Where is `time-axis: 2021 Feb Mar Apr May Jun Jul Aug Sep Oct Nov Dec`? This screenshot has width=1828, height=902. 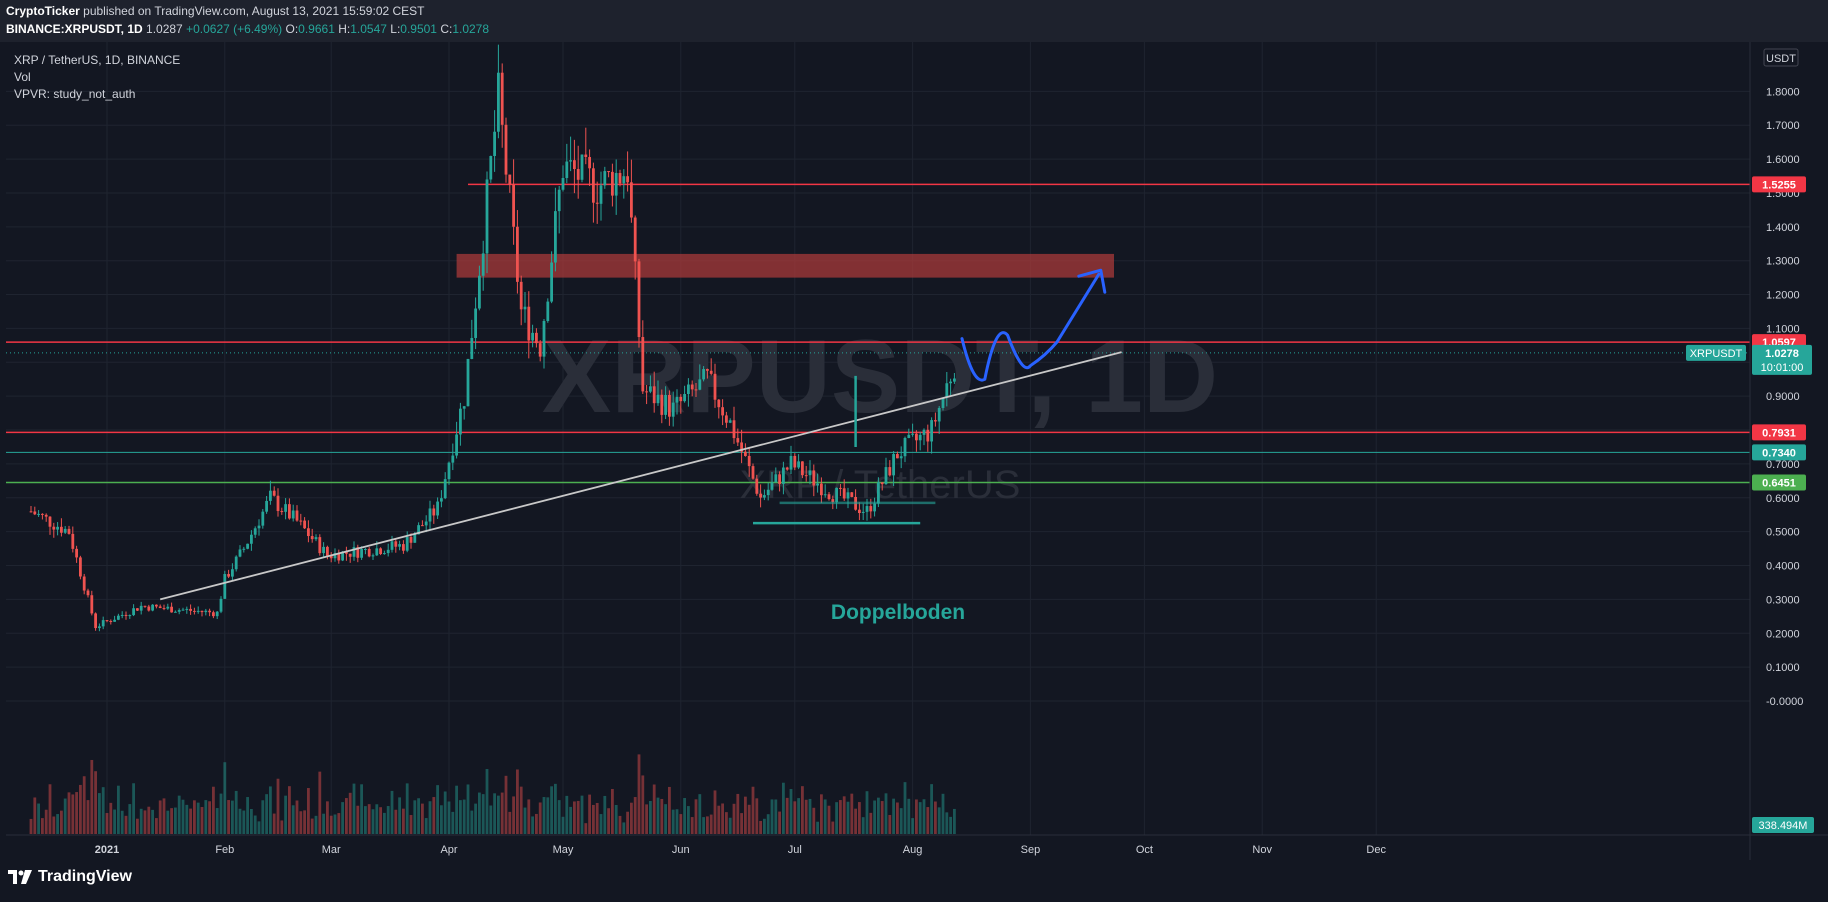 time-axis: 2021 Feb Mar Apr May Jun Jul Aug Sep Oct Nov Dec is located at coordinates (741, 850).